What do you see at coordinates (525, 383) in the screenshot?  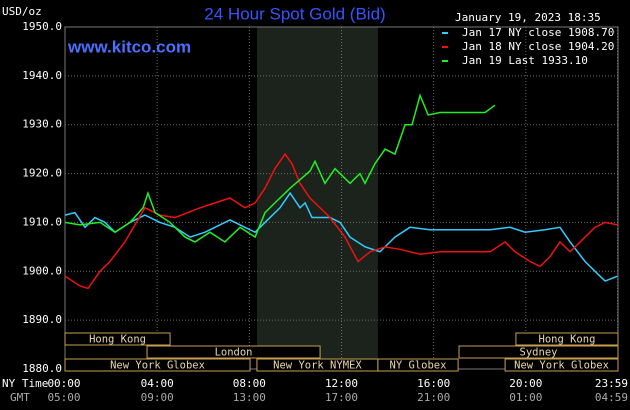 I see `x-tick-label: 20:00` at bounding box center [525, 383].